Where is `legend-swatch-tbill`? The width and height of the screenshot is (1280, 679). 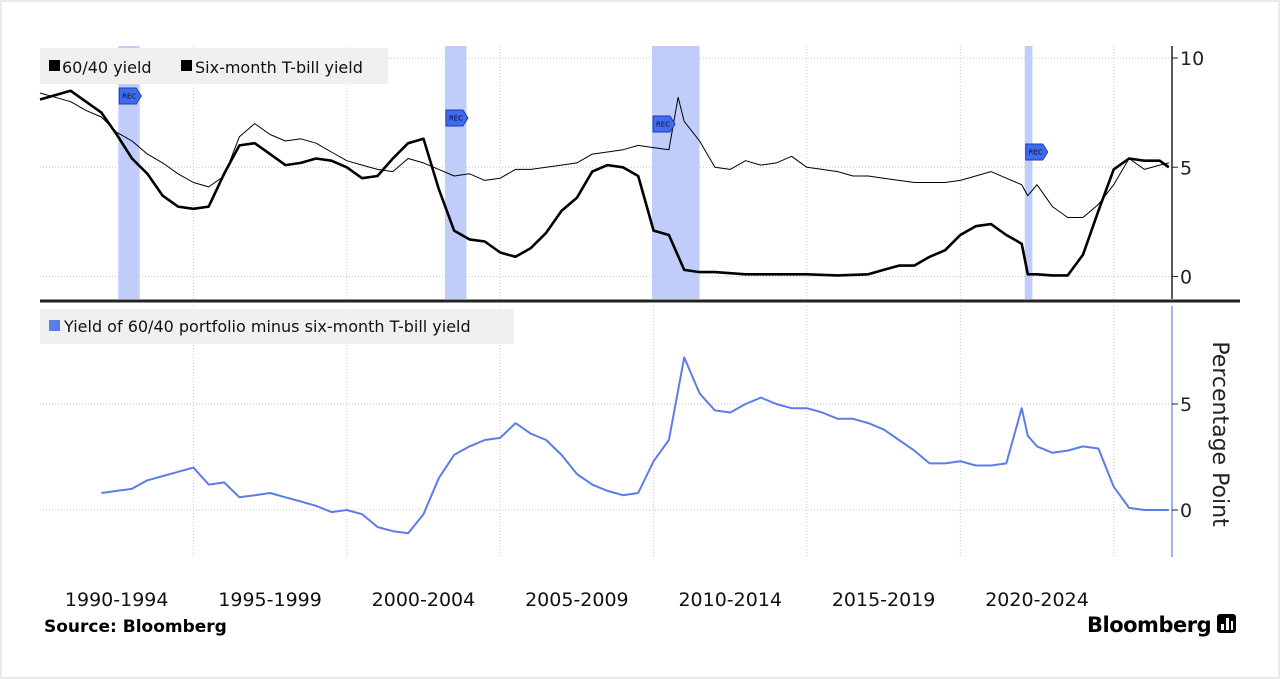 legend-swatch-tbill is located at coordinates (186, 65).